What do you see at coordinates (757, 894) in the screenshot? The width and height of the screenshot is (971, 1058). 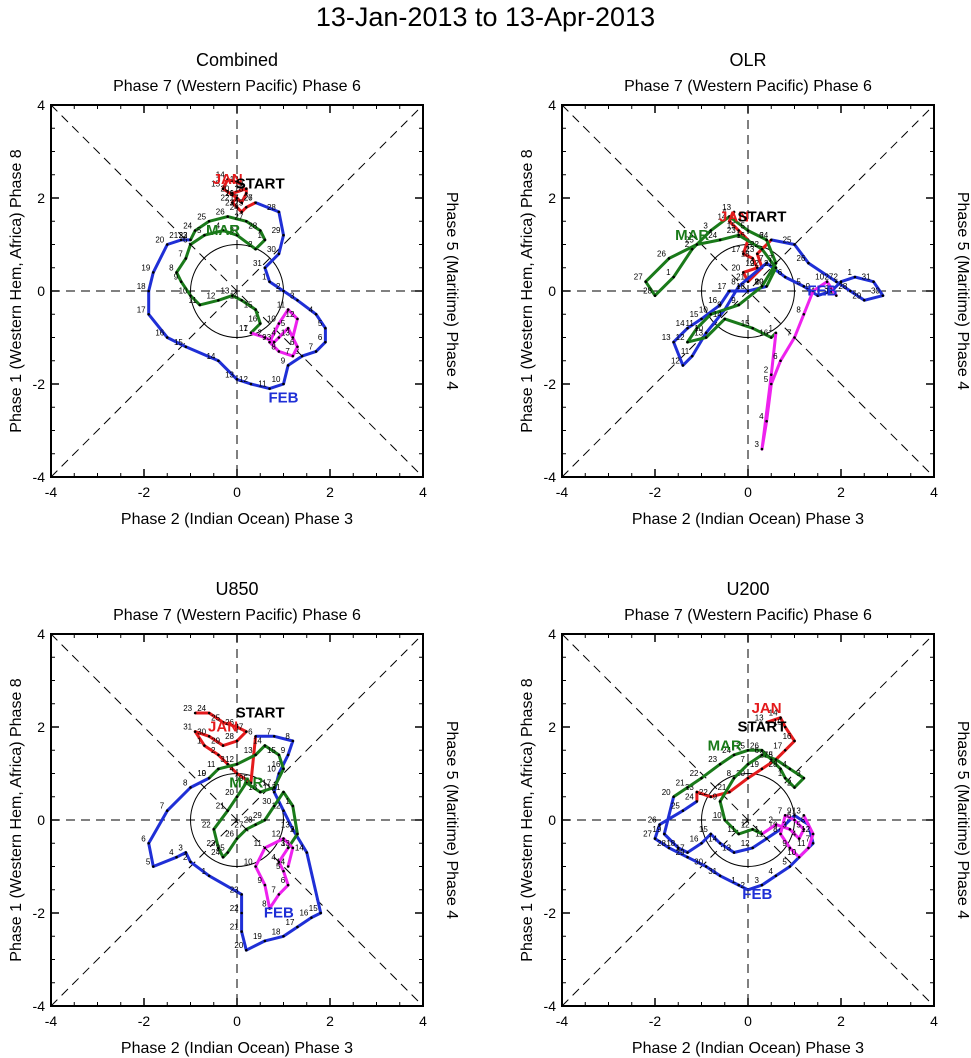 I see `month-label-feb: FEB` at bounding box center [757, 894].